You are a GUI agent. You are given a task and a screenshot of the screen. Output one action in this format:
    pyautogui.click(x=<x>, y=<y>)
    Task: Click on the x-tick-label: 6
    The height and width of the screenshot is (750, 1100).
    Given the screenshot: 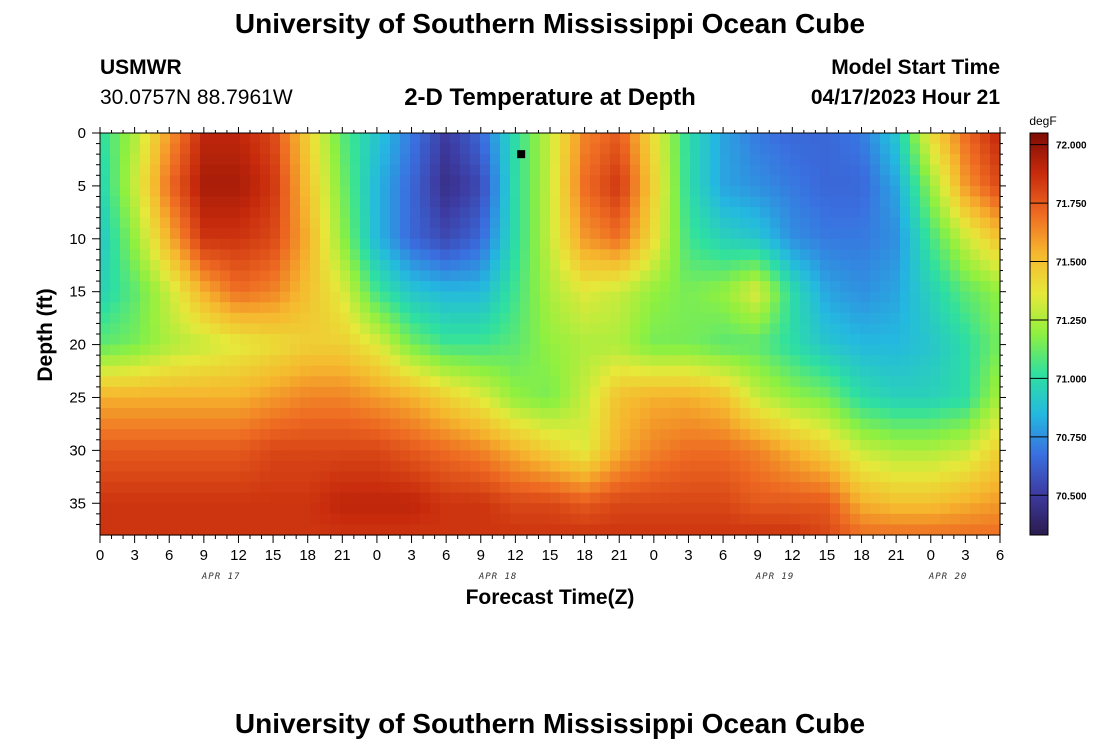 What is the action you would take?
    pyautogui.click(x=446, y=555)
    